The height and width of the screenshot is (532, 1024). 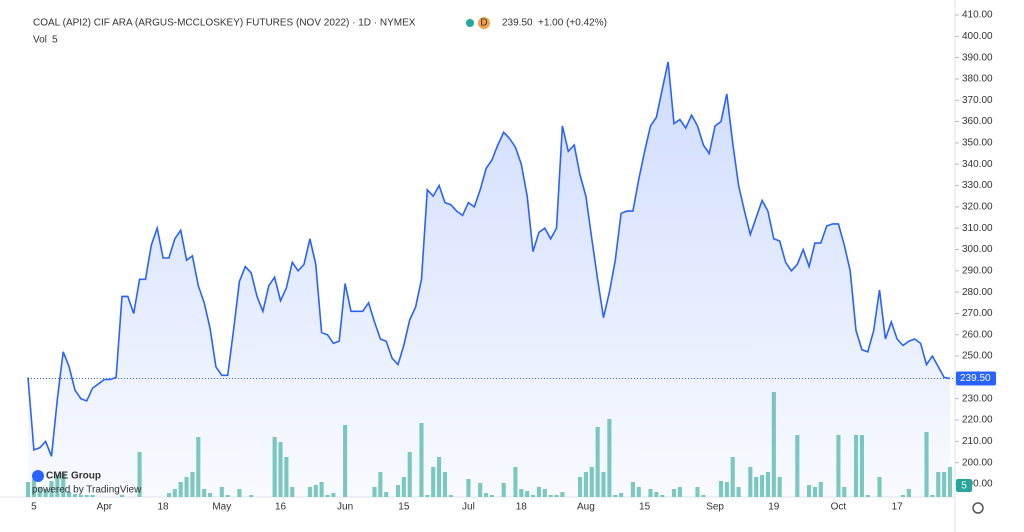 I want to click on y-tick-label: 350.00, so click(x=977, y=143).